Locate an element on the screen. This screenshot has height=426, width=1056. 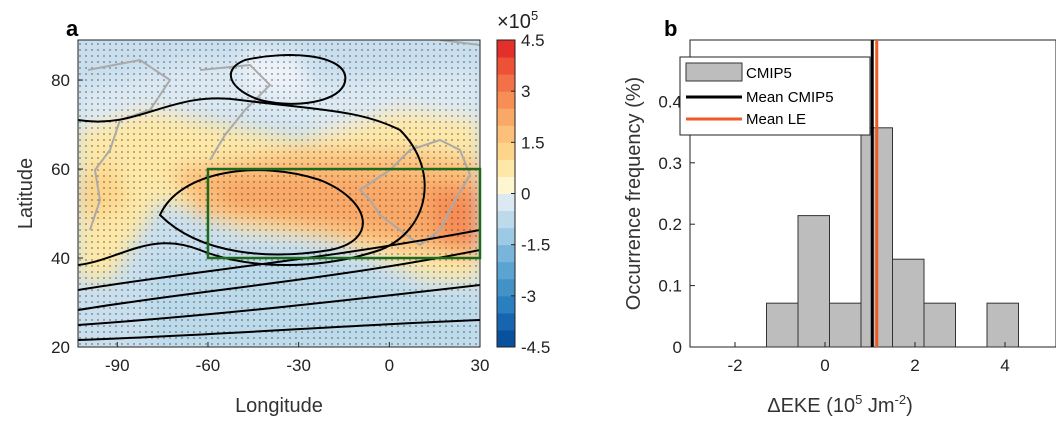
y-tick-label: 60 is located at coordinates (60, 169).